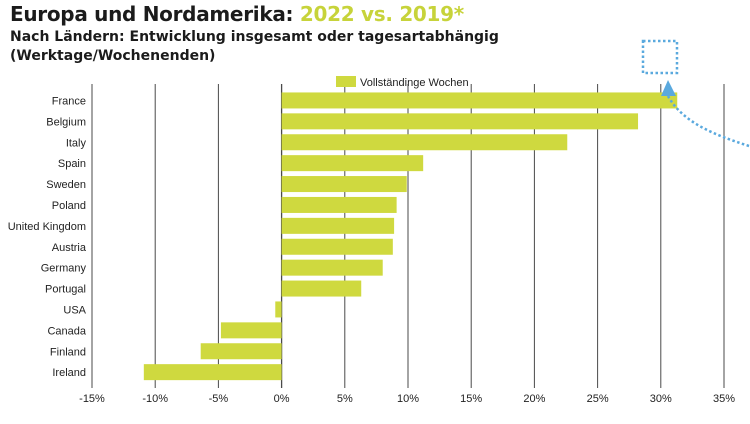  What do you see at coordinates (155, 399) in the screenshot?
I see `x-tick-label: -10%` at bounding box center [155, 399].